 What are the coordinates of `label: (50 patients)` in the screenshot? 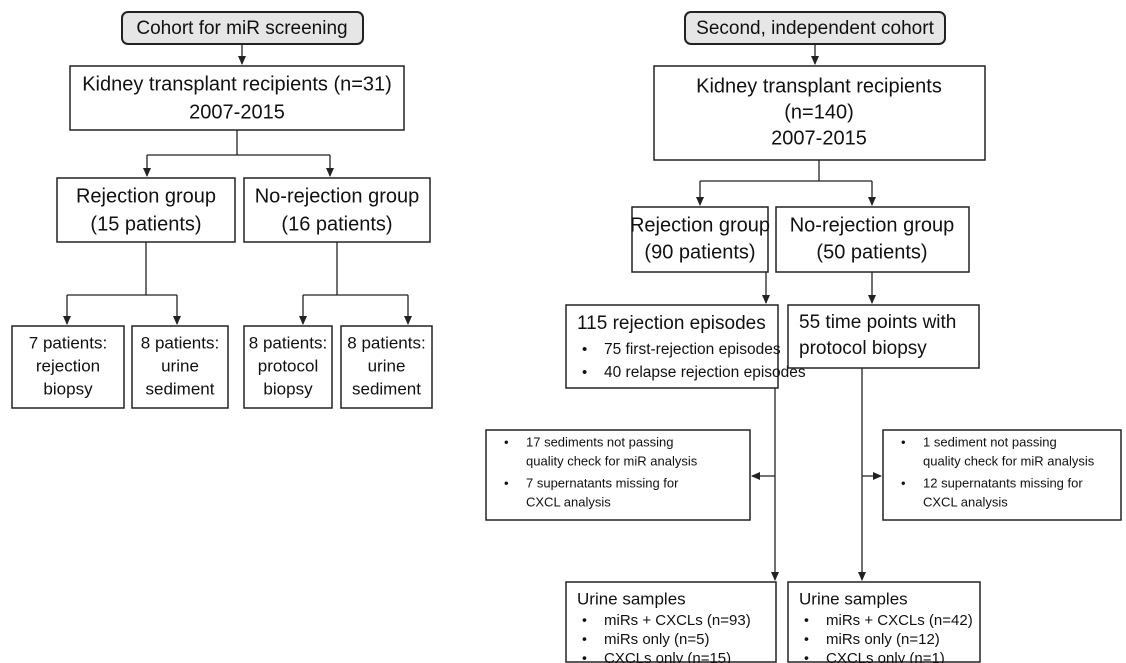 It's located at (871, 252).